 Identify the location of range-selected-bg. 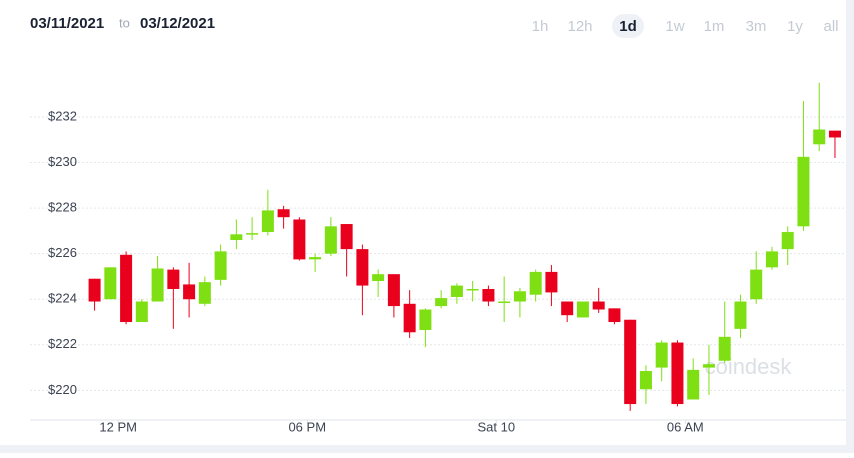
(628, 26).